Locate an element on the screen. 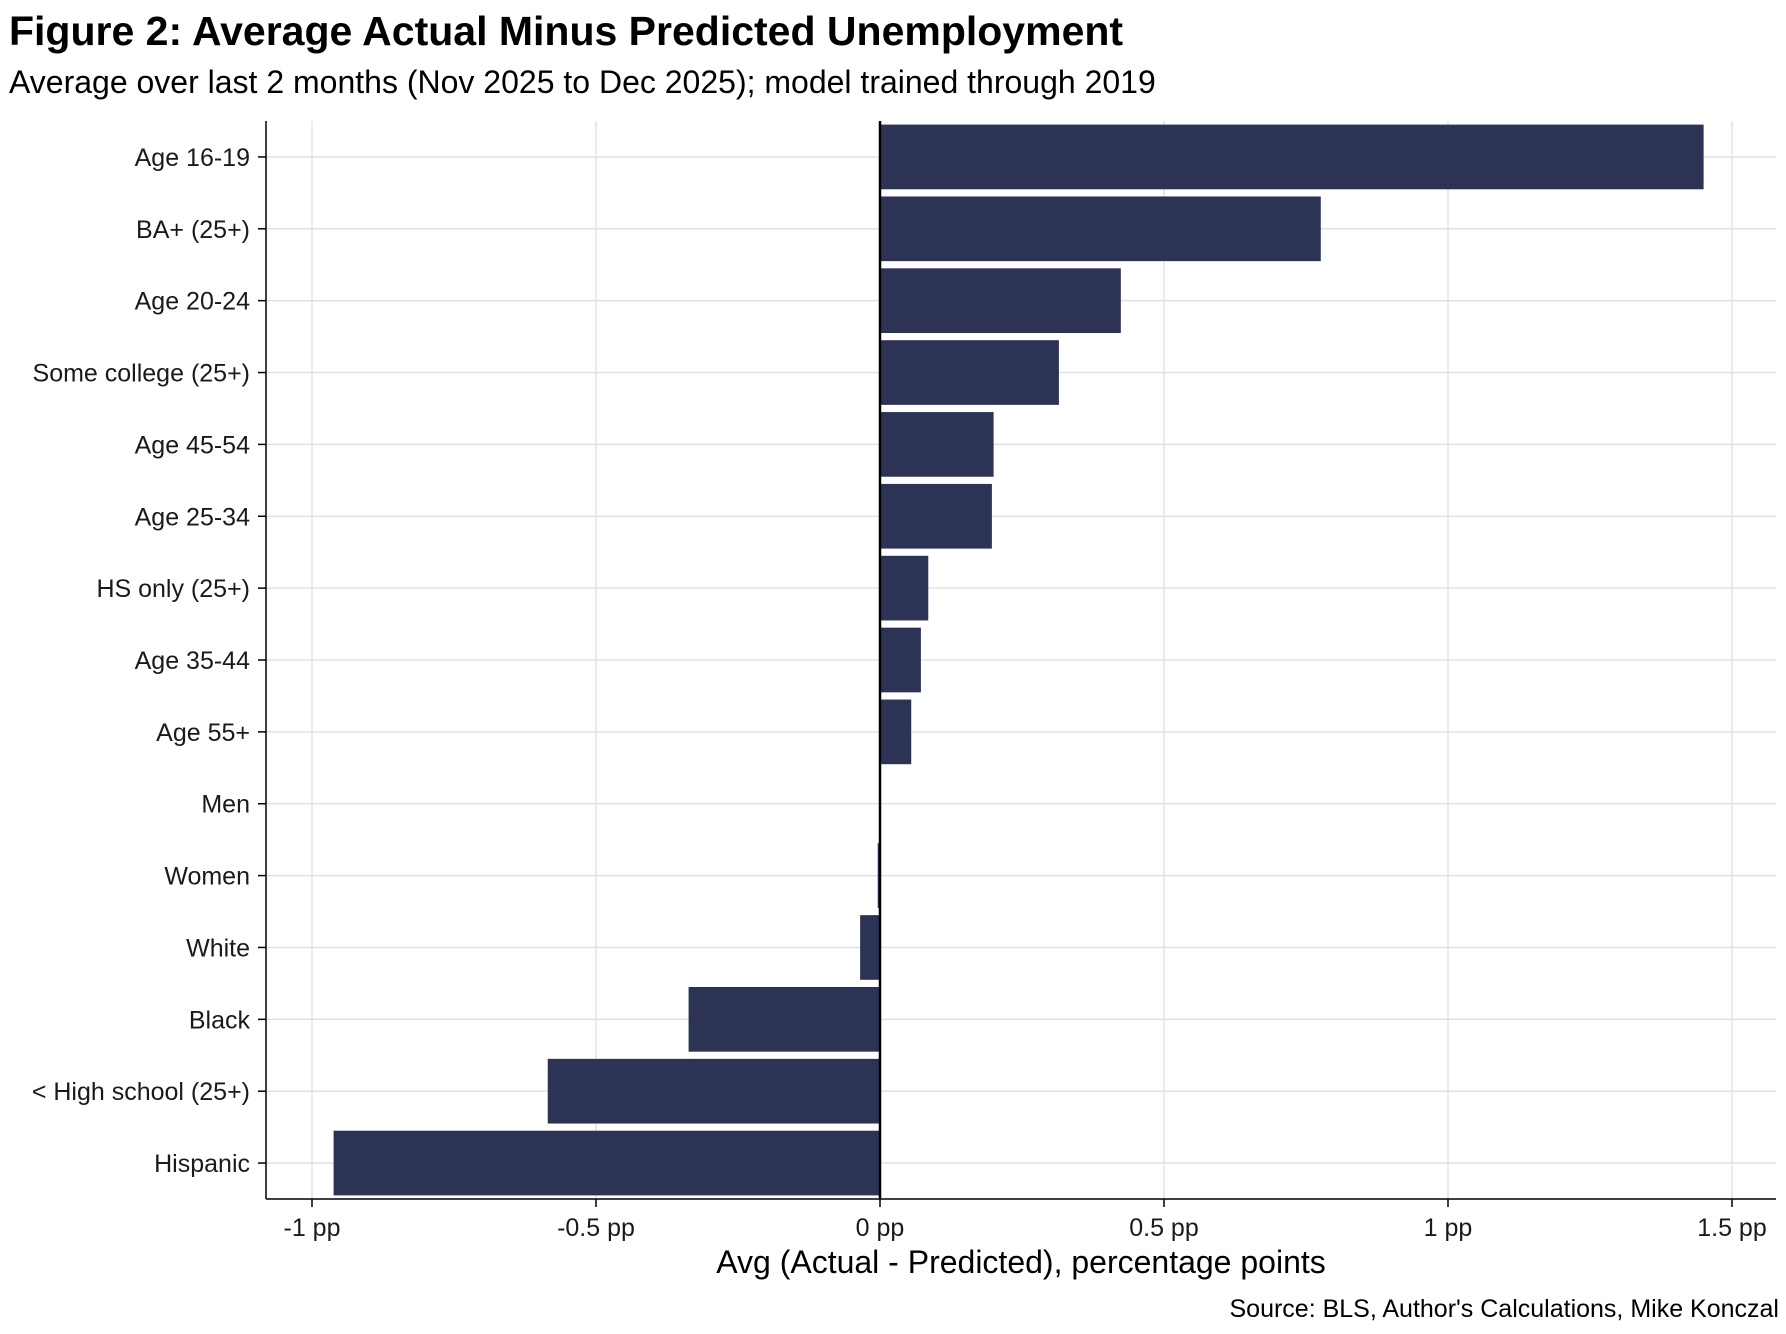 The height and width of the screenshot is (1334, 1786). y-tick-label: White is located at coordinates (218, 948).